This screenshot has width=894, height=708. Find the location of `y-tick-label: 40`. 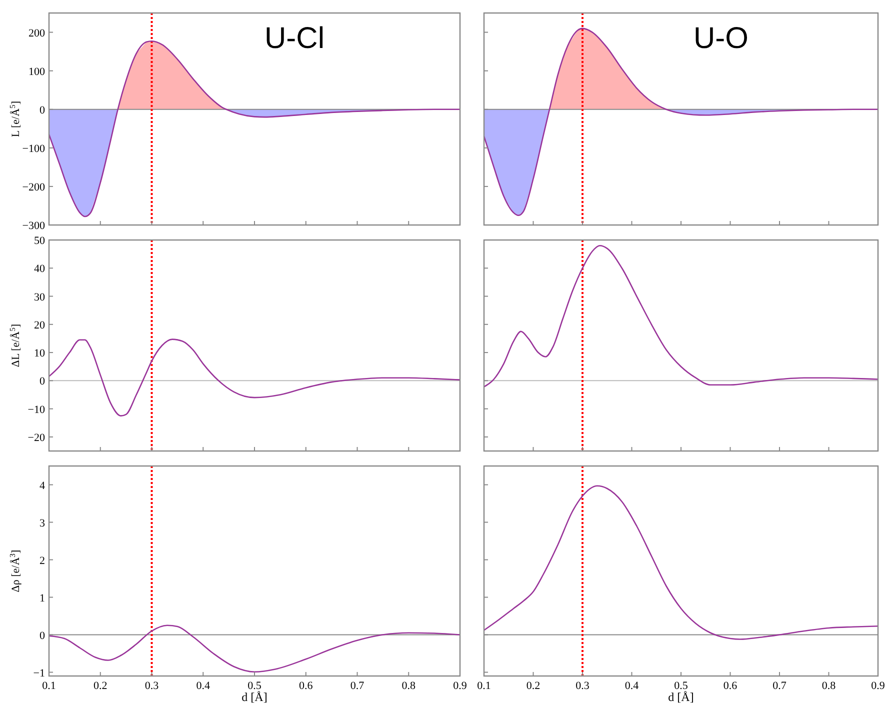

y-tick-label: 40 is located at coordinates (40, 269).